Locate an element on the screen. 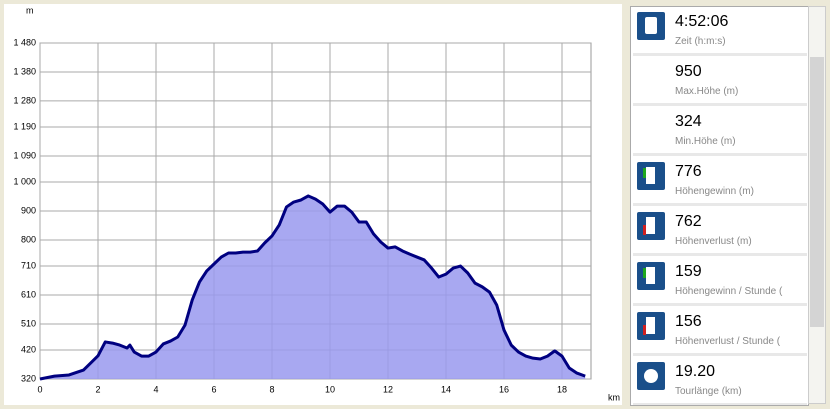  scrollbar is located at coordinates (817, 205).